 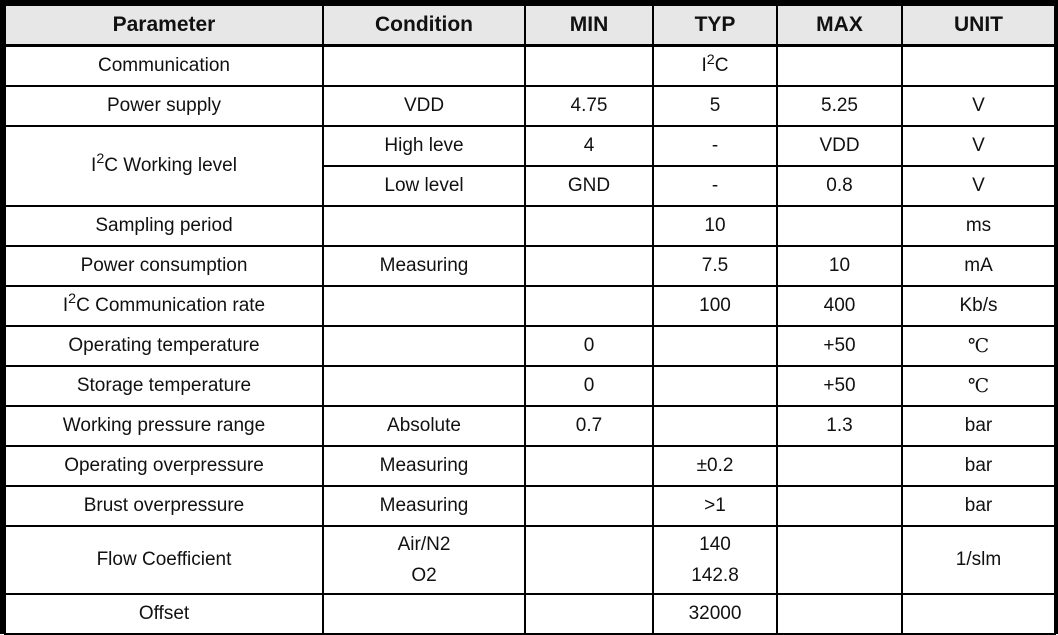 I want to click on typ-cell: I2C, so click(x=715, y=65).